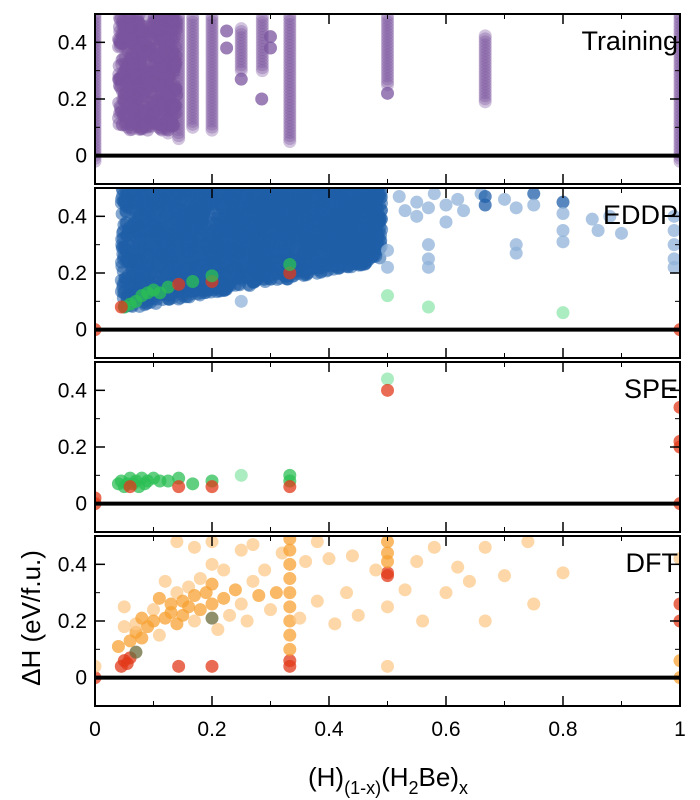 Image resolution: width=700 pixels, height=800 pixels. I want to click on y-tick-label: 0, so click(81, 678).